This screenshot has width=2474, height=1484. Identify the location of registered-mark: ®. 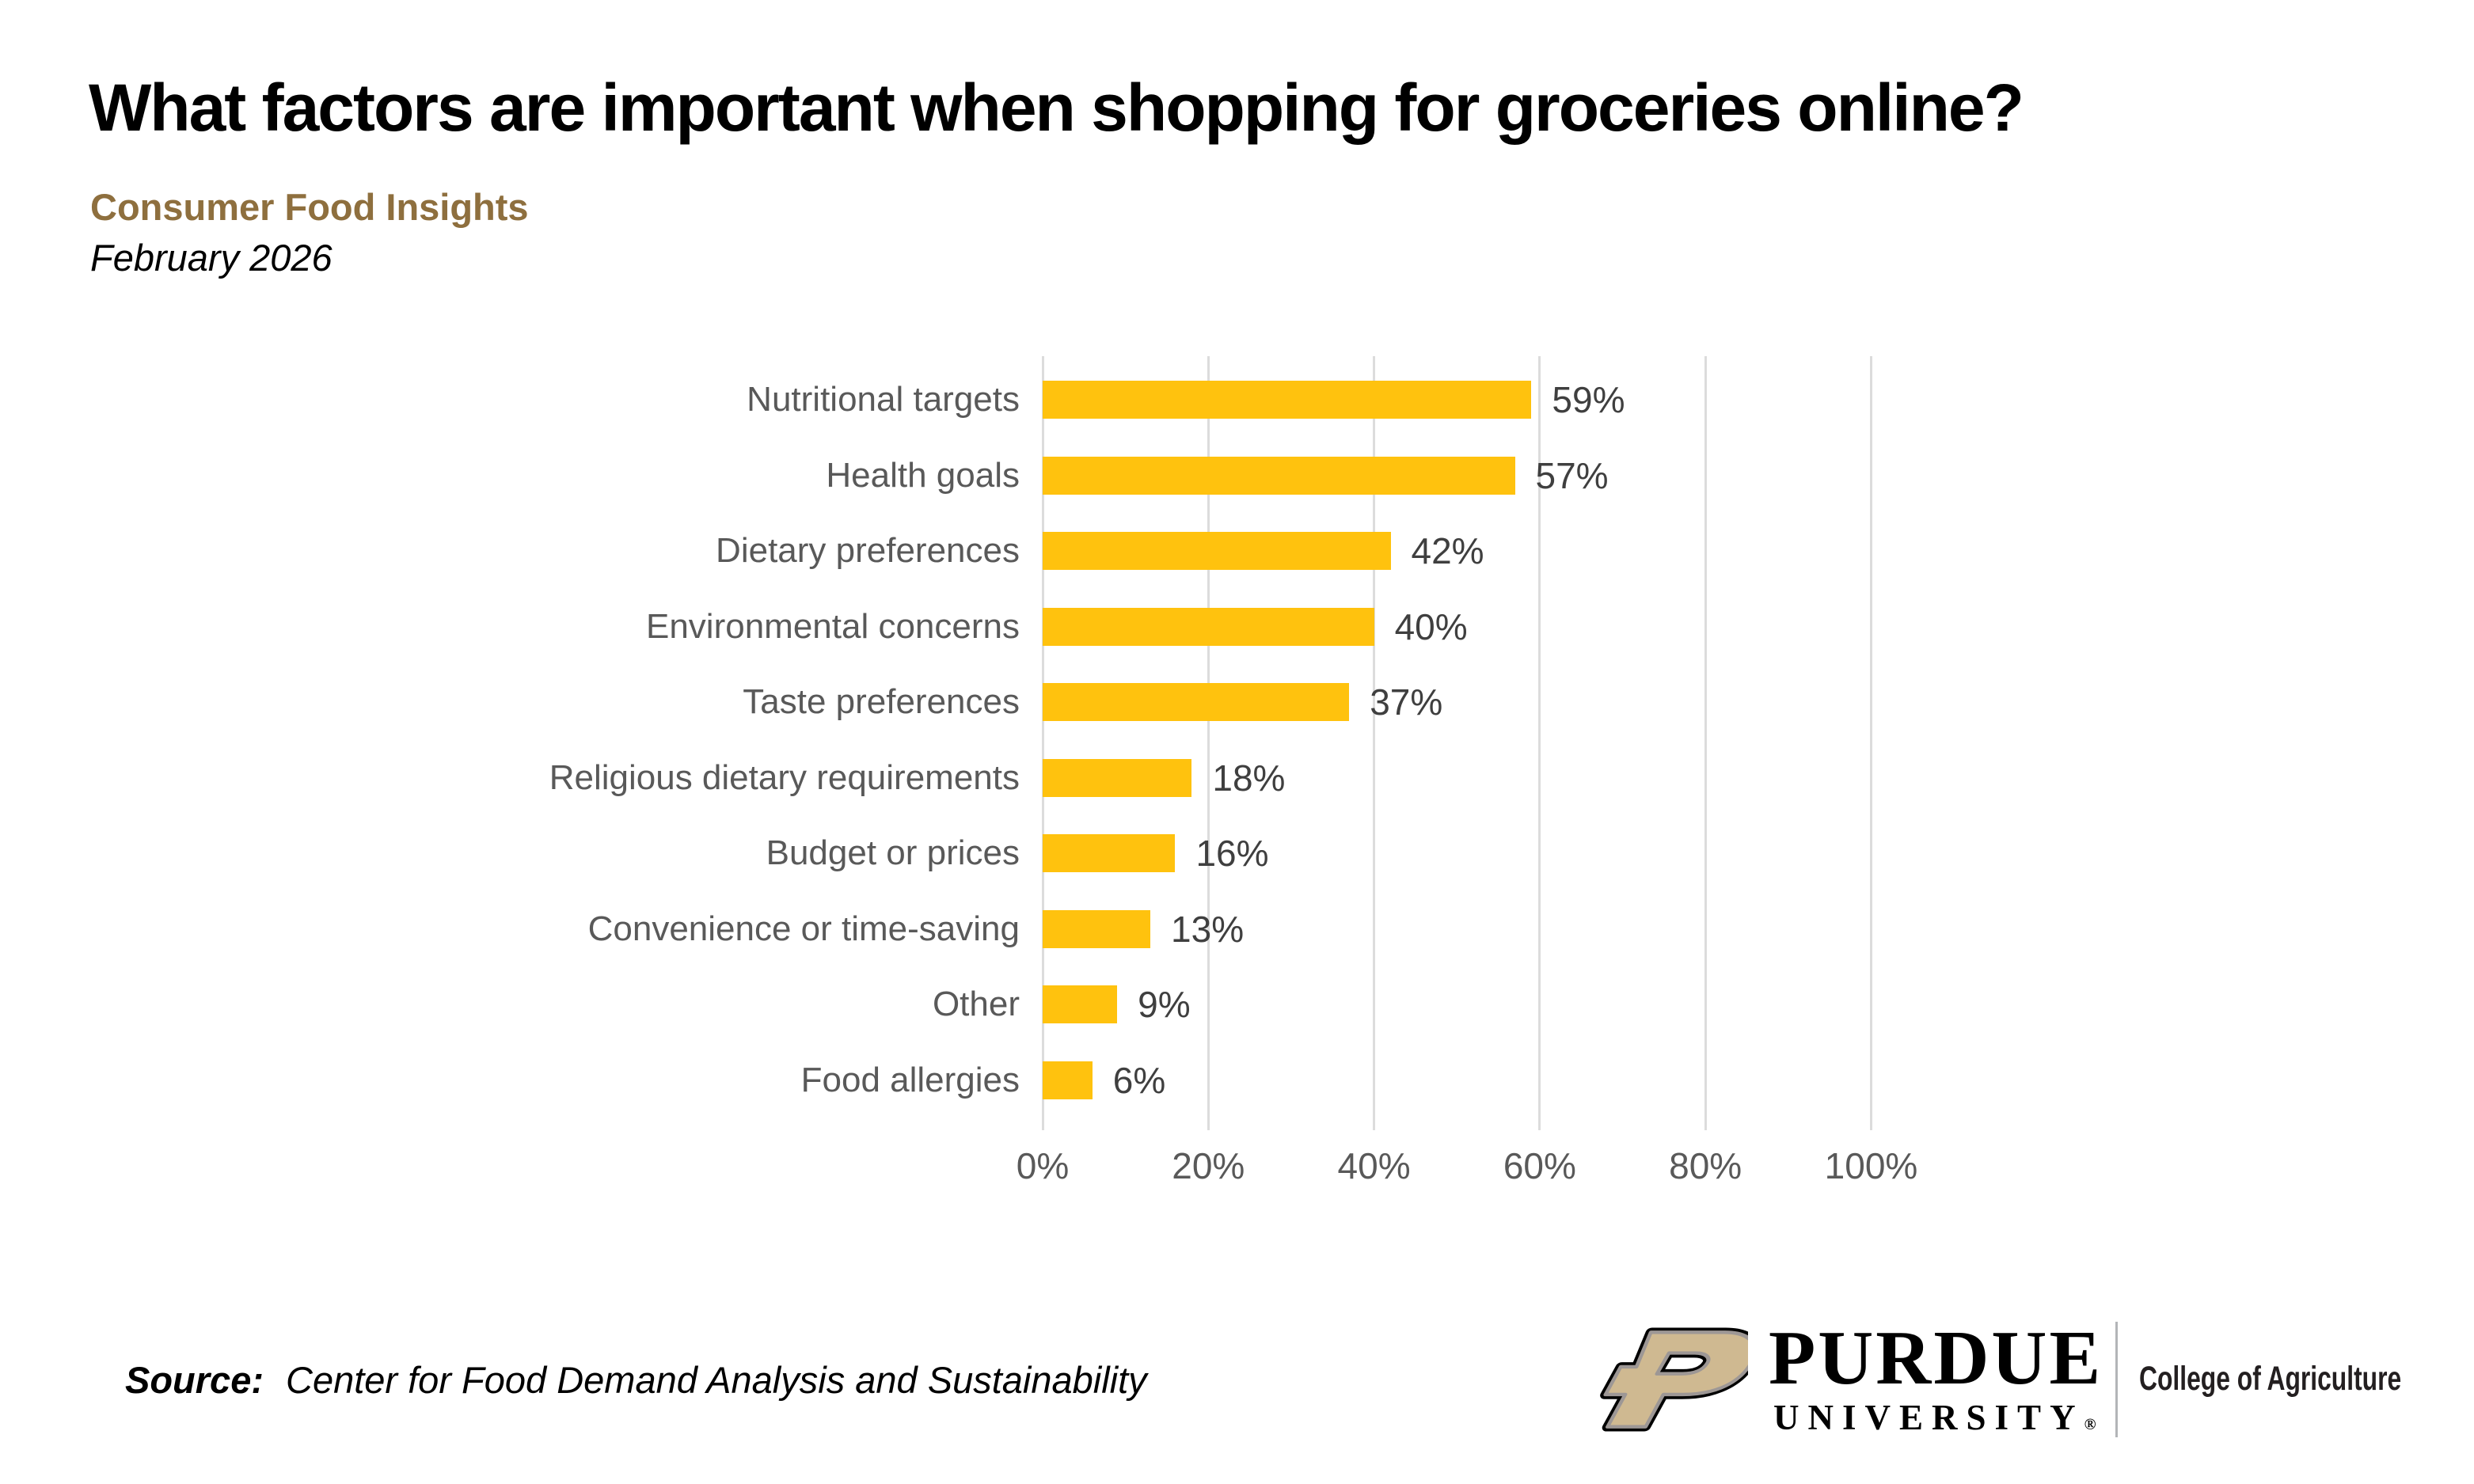
(2090, 1424).